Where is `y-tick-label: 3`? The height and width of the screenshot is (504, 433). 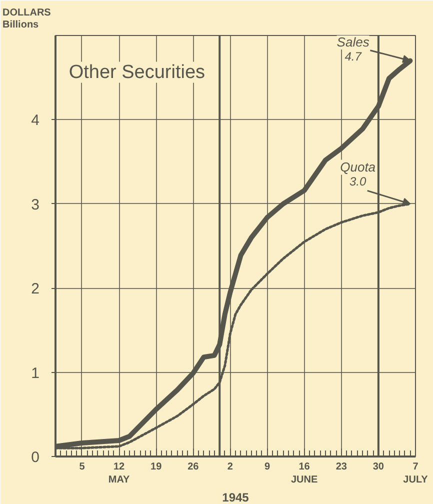 y-tick-label: 3 is located at coordinates (35, 205).